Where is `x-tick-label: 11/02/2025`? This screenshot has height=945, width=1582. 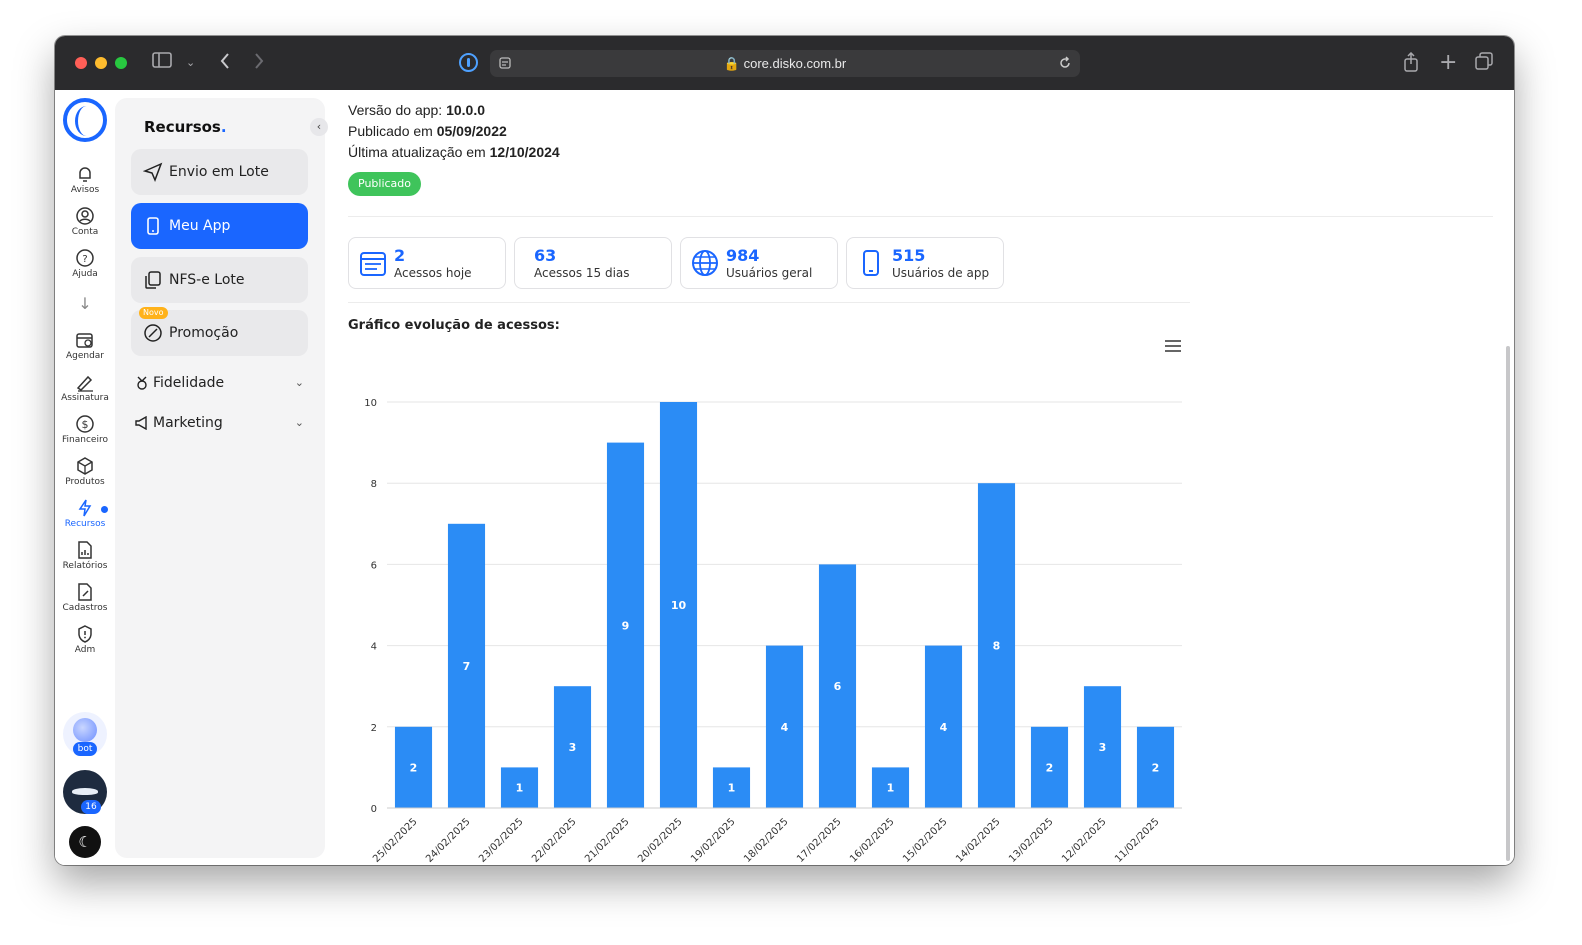 x-tick-label: 11/02/2025 is located at coordinates (1137, 840).